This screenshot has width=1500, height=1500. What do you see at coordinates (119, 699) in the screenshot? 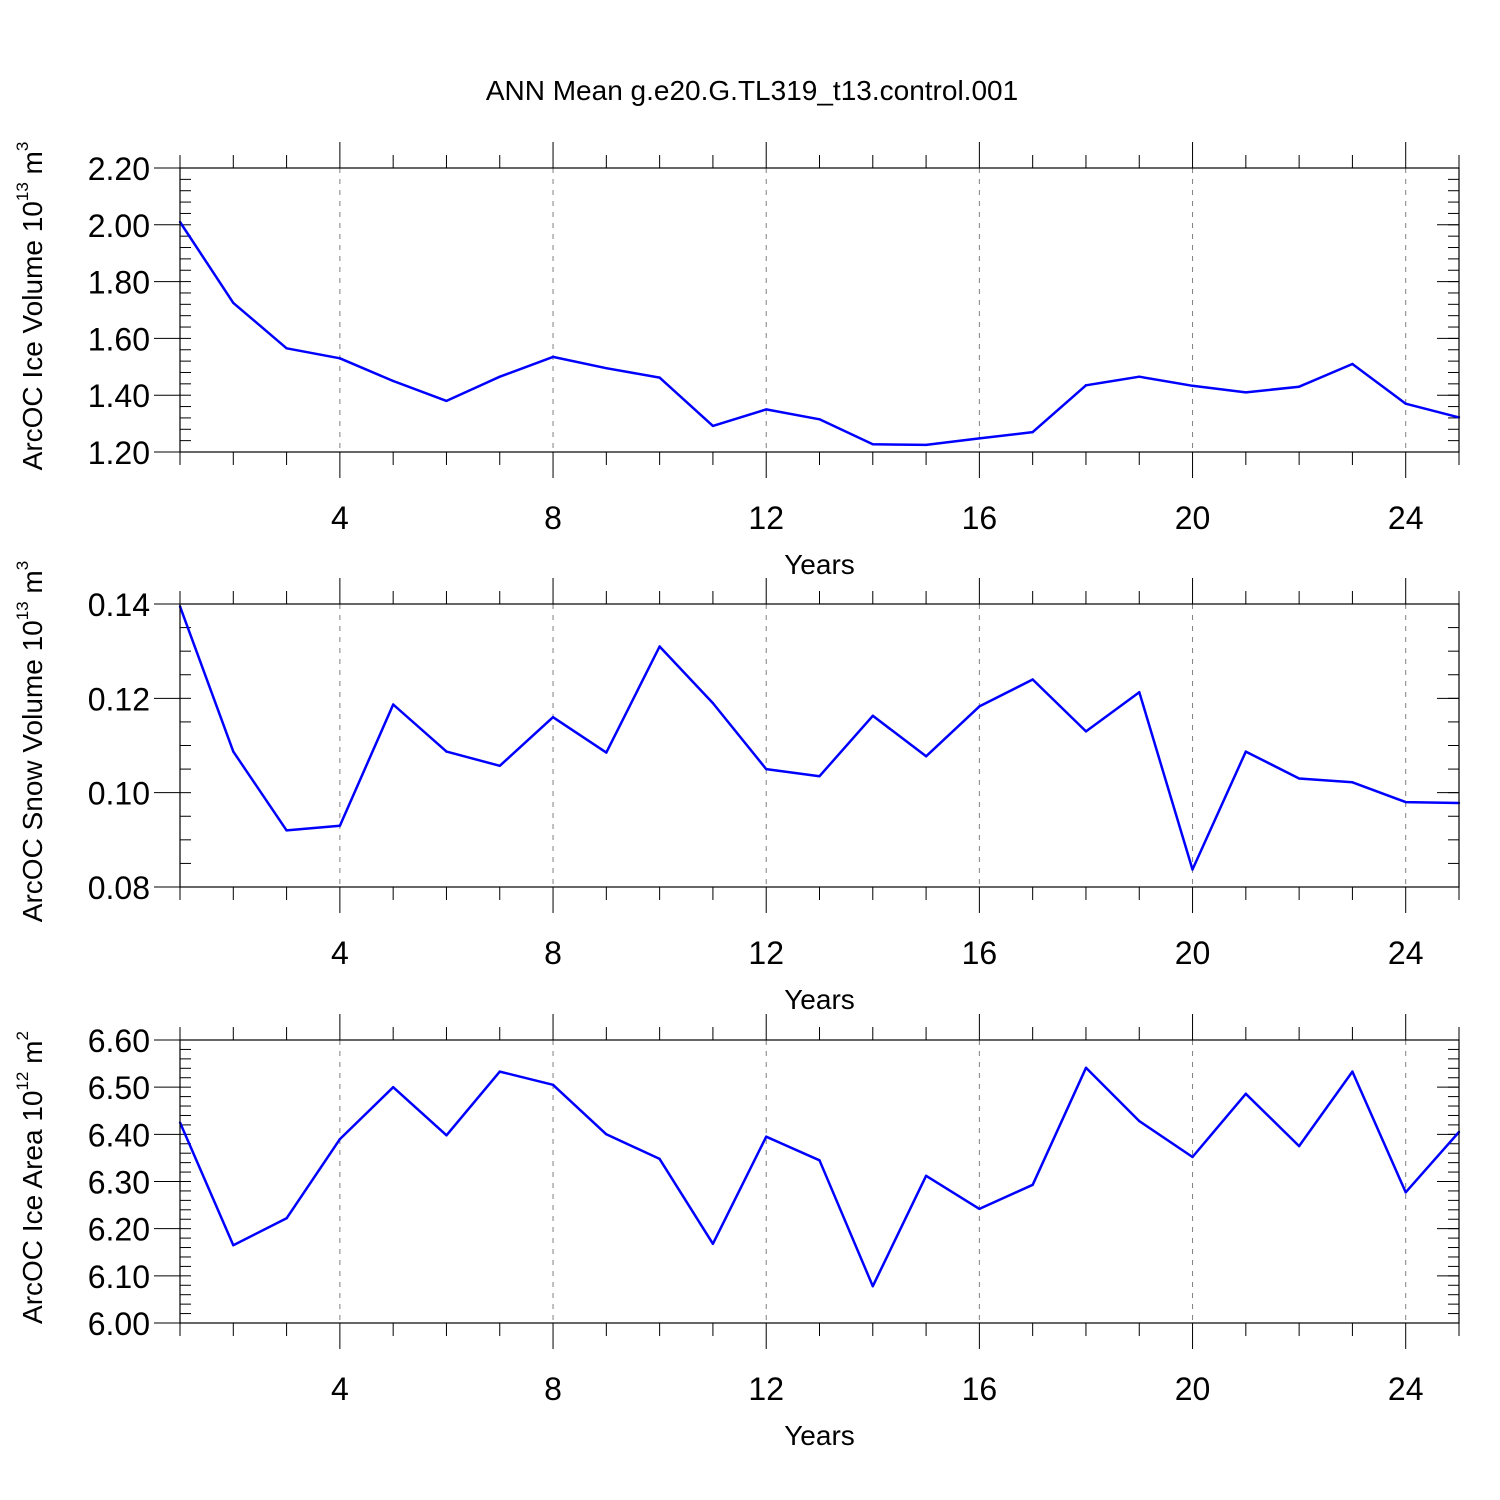
I see `y-tick-label: 0.12` at bounding box center [119, 699].